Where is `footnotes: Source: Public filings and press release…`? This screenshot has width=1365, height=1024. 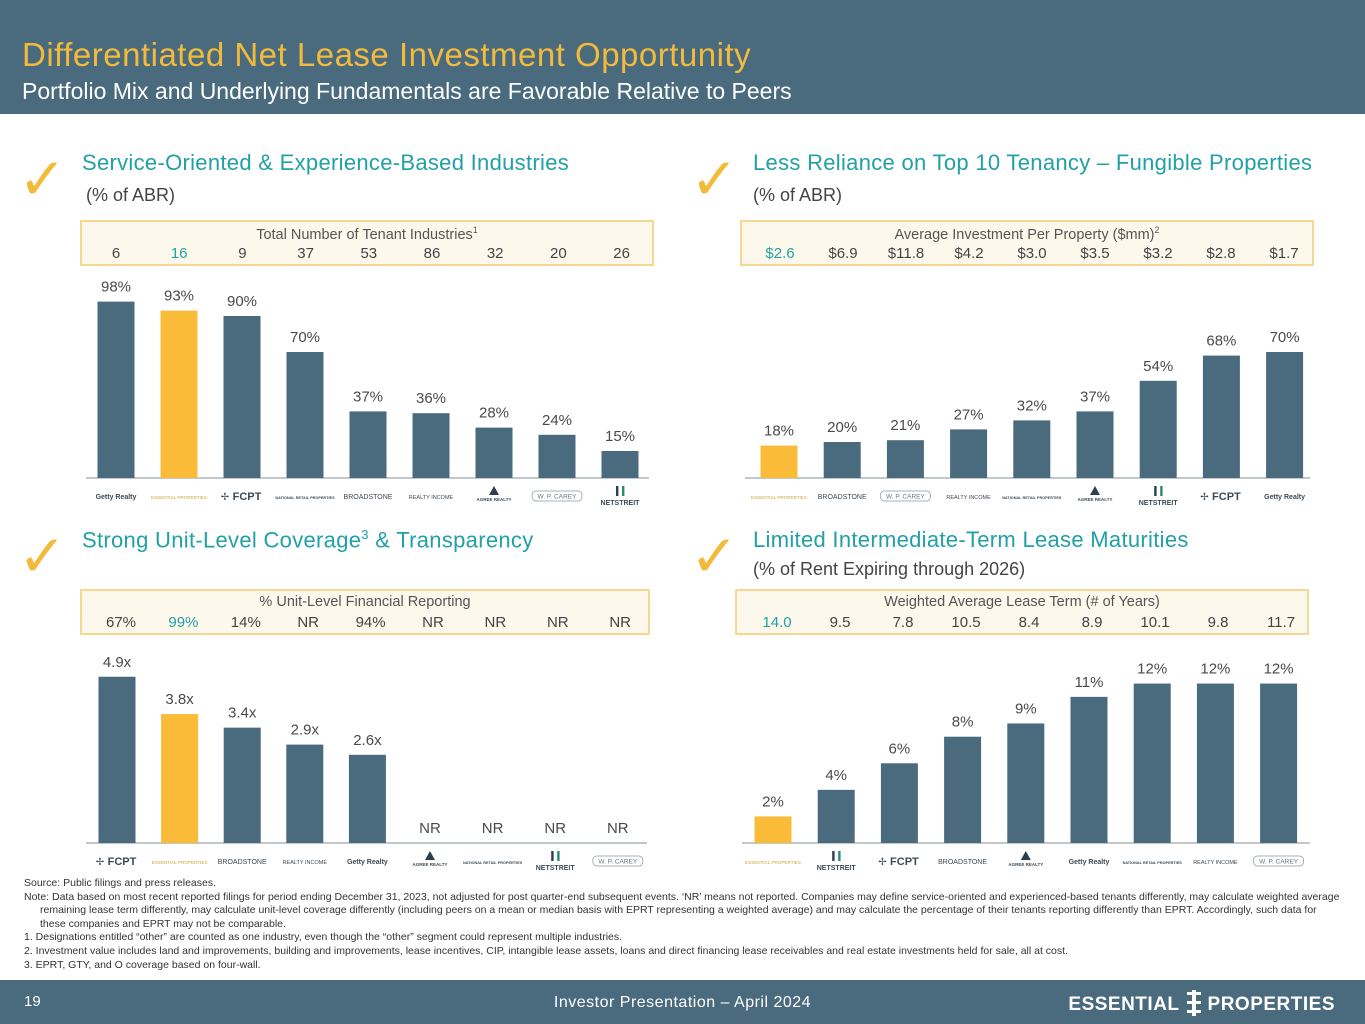 footnotes: Source: Public filings and press release… is located at coordinates (684, 924).